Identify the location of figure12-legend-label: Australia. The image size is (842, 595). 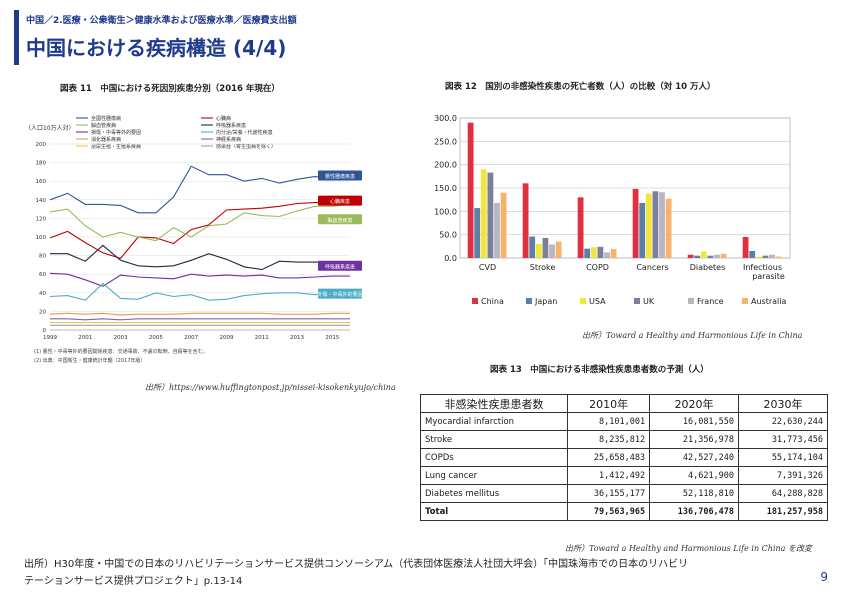
(768, 301).